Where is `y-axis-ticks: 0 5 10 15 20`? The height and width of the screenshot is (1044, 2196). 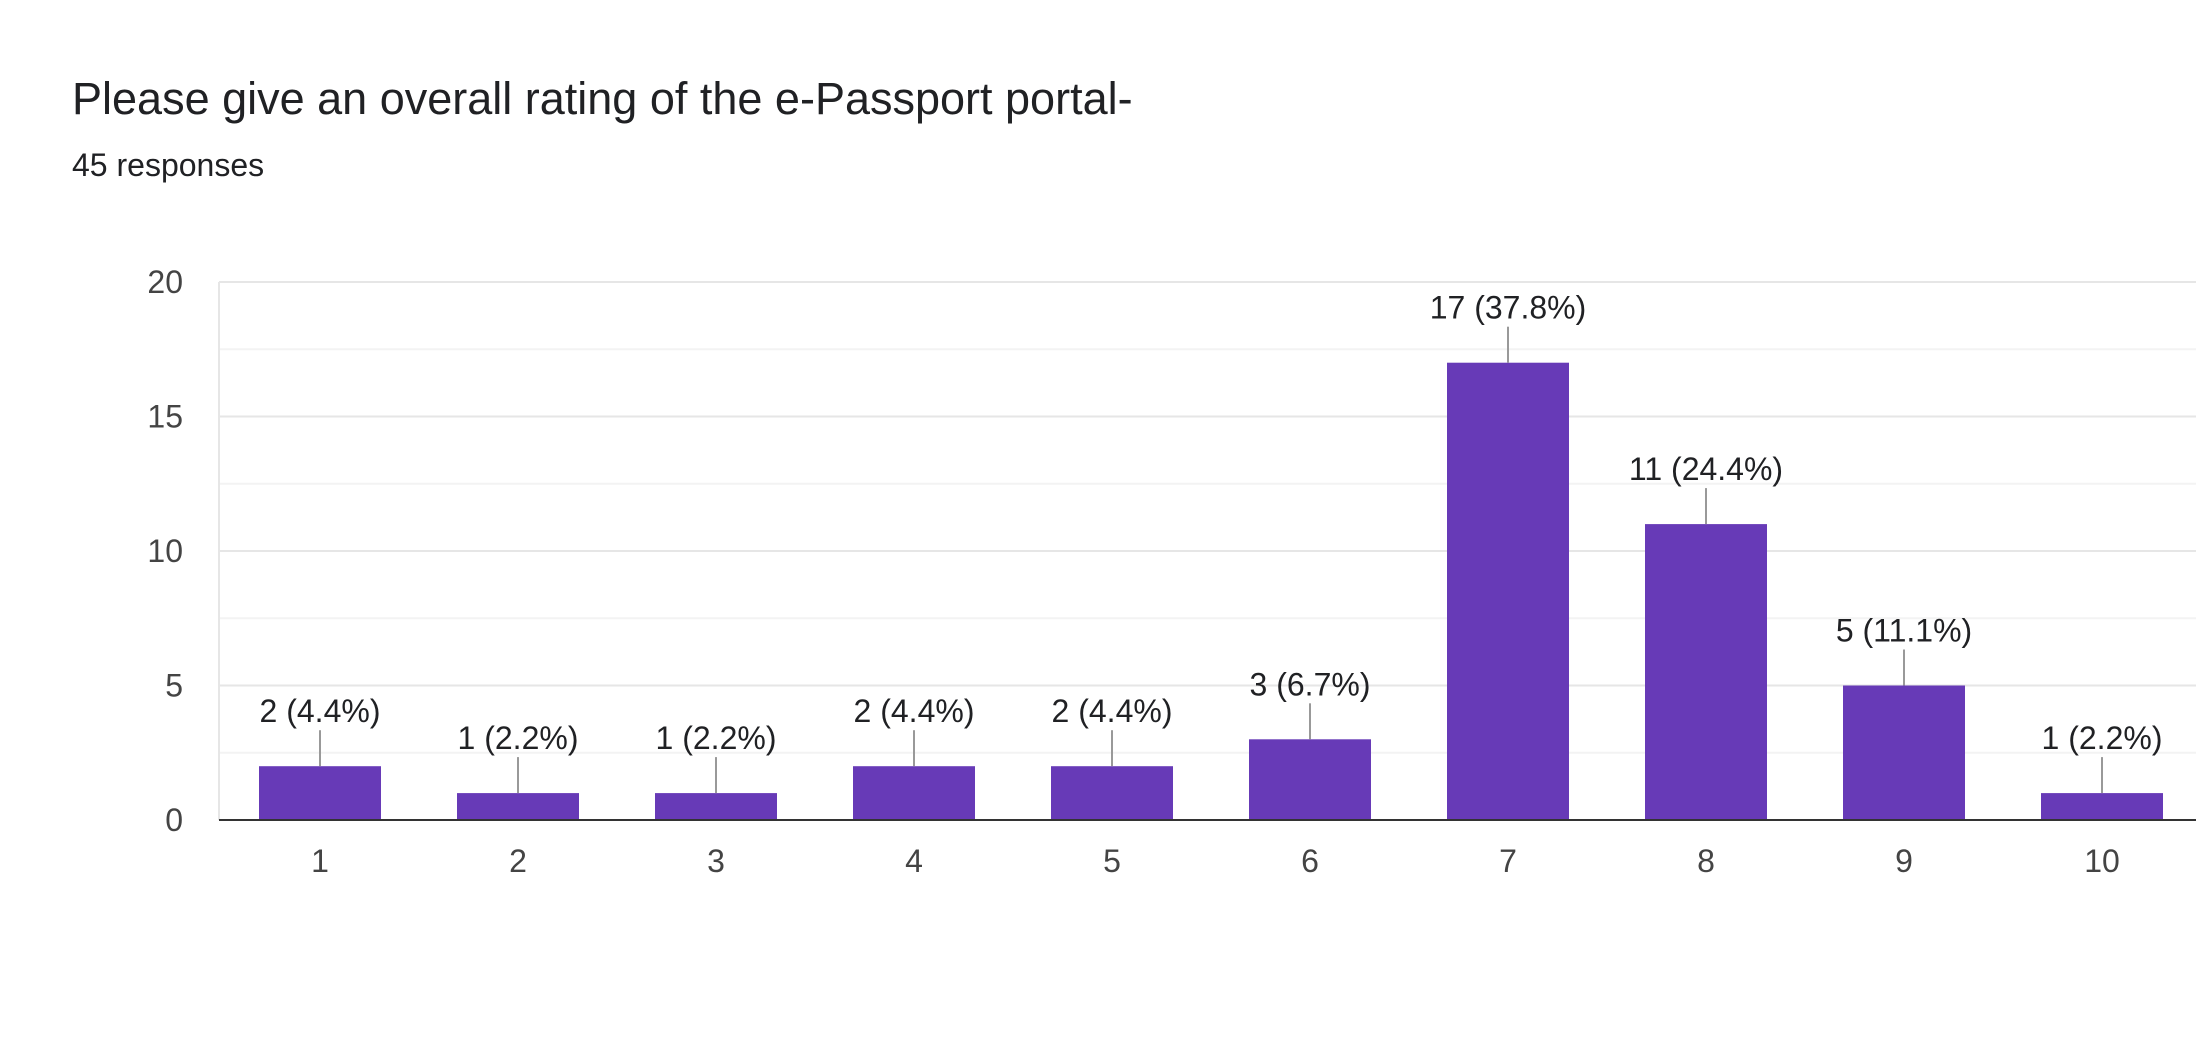 y-axis-ticks: 0 5 10 15 20 is located at coordinates (165, 551).